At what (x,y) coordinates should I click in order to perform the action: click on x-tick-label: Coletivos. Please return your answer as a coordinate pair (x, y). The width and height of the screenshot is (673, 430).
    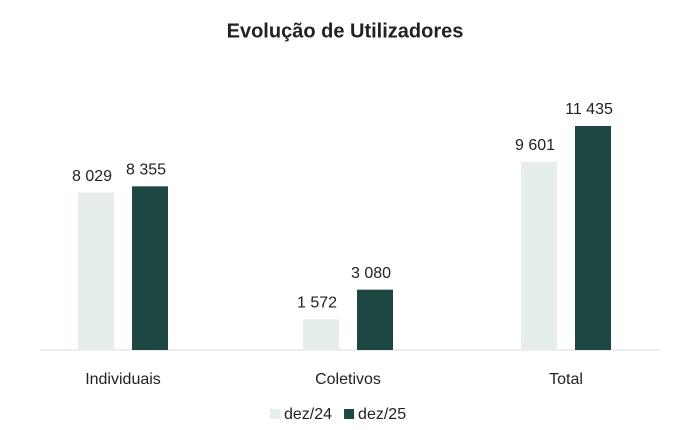
    Looking at the image, I should click on (348, 379).